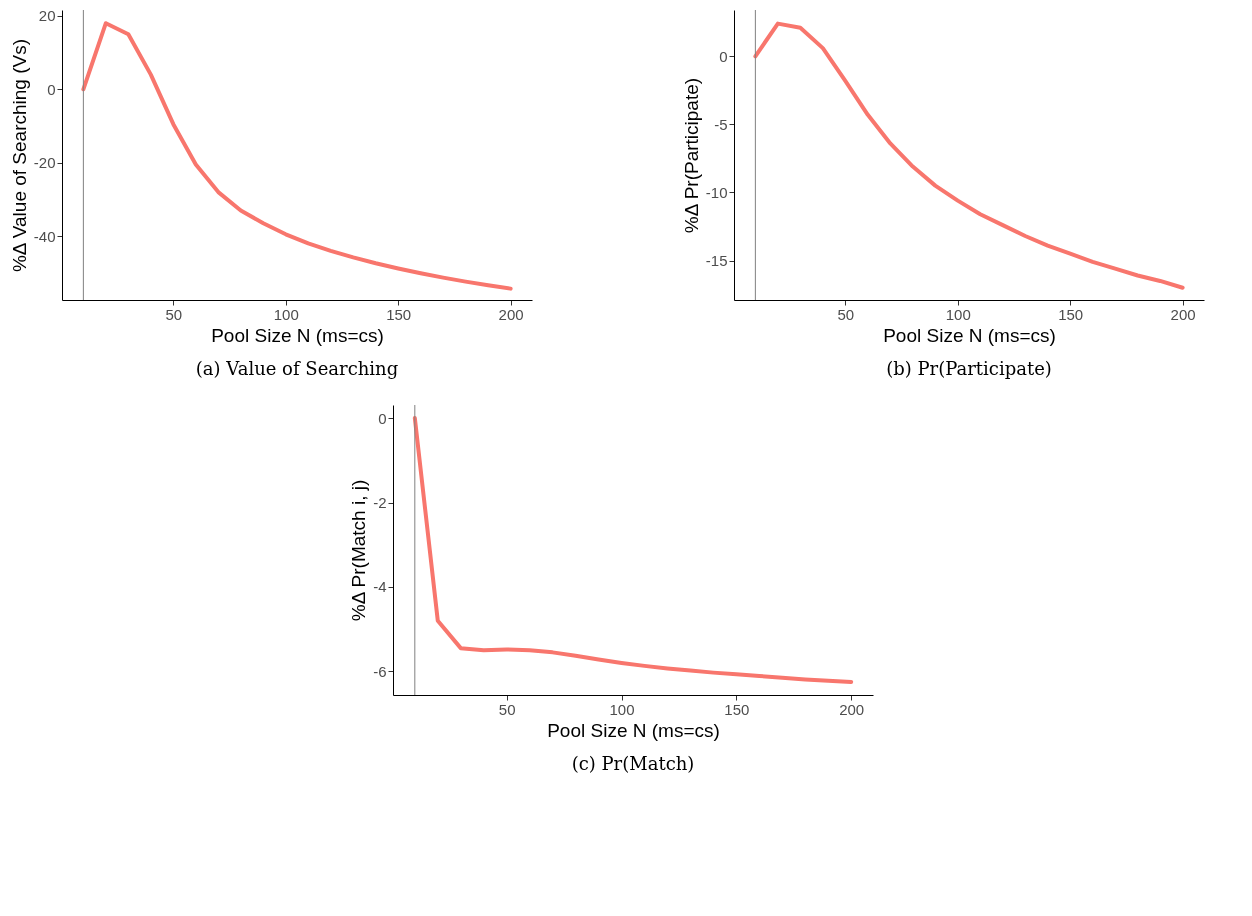  Describe the element at coordinates (297, 368) in the screenshot. I see `text: (a) Value of Searching` at that location.